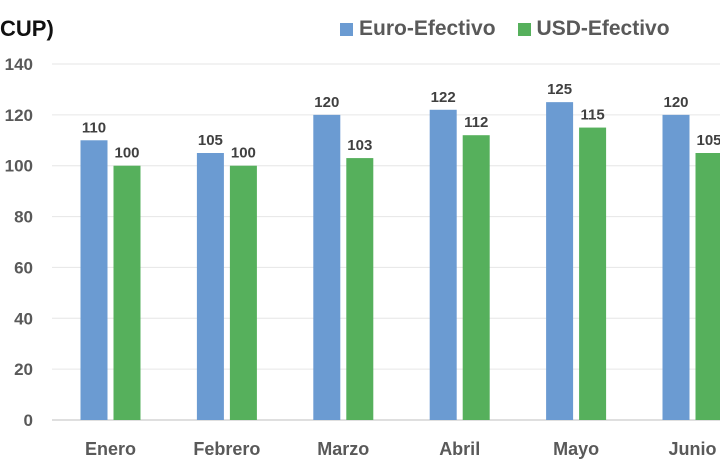 This screenshot has height=471, width=720. Describe the element at coordinates (27, 28) in the screenshot. I see `chart-title: CUP)` at that location.